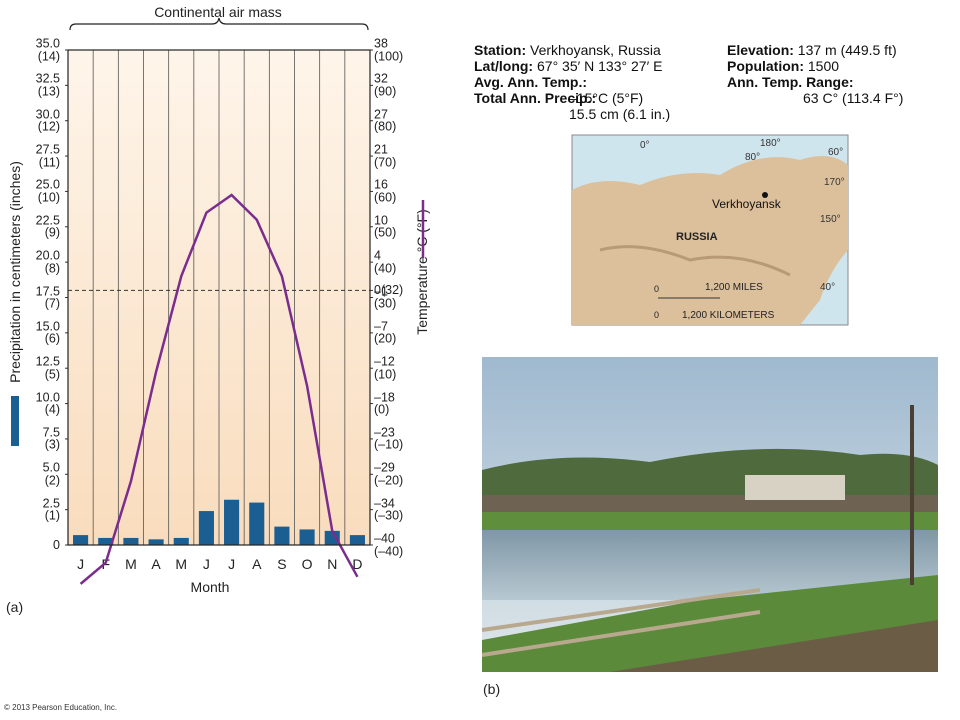  I want to click on y-tick-label: 5.0 (2), so click(51, 474).